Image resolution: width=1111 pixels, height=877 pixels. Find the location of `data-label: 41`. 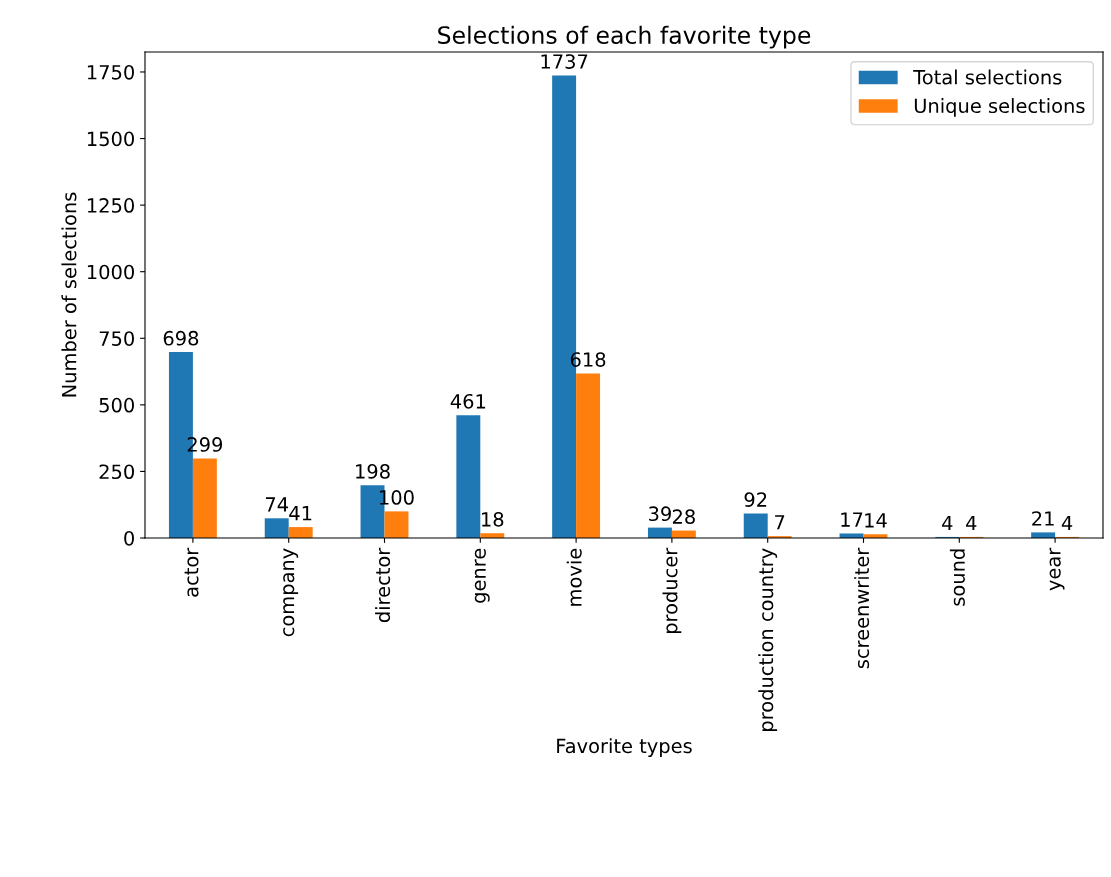

data-label: 41 is located at coordinates (300, 513).